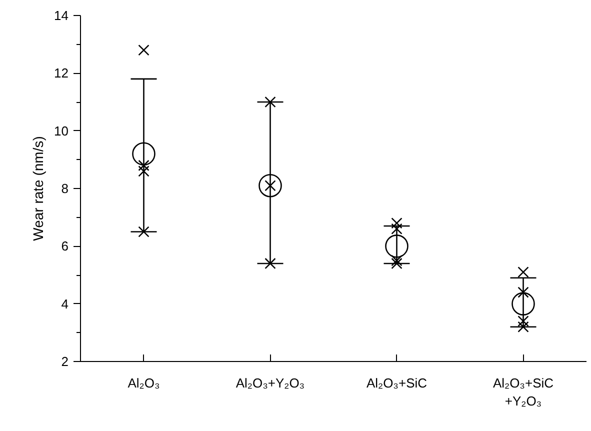 This screenshot has height=431, width=591. Describe the element at coordinates (397, 383) in the screenshot. I see `x-tick-label: Al₂O₃+SiC` at that location.